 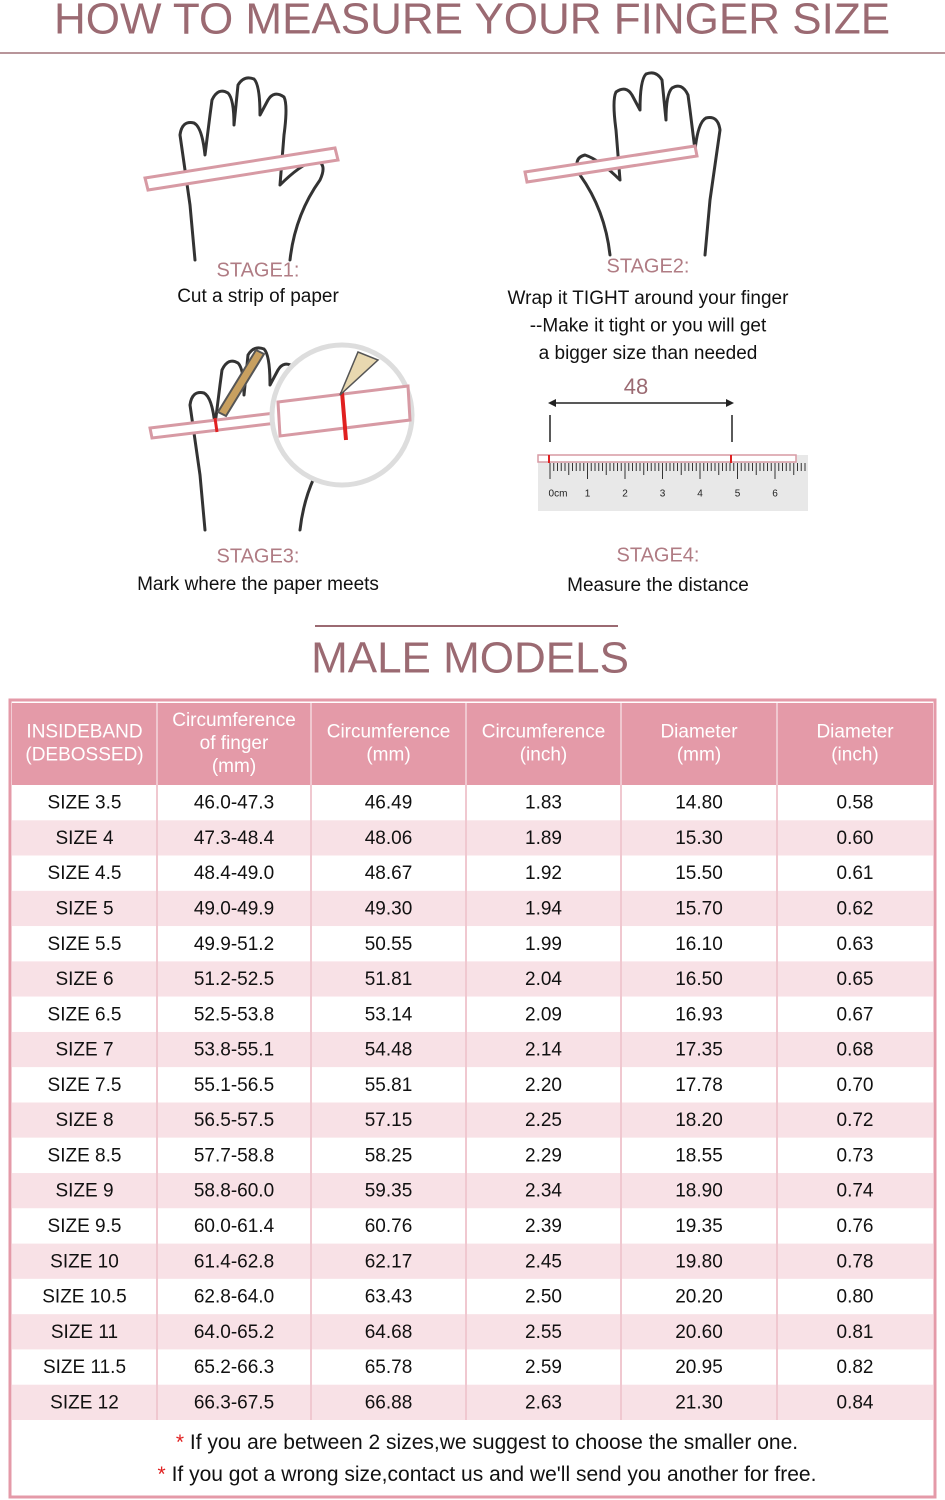 I want to click on table-cell: 52.5-53.8, so click(x=234, y=1014).